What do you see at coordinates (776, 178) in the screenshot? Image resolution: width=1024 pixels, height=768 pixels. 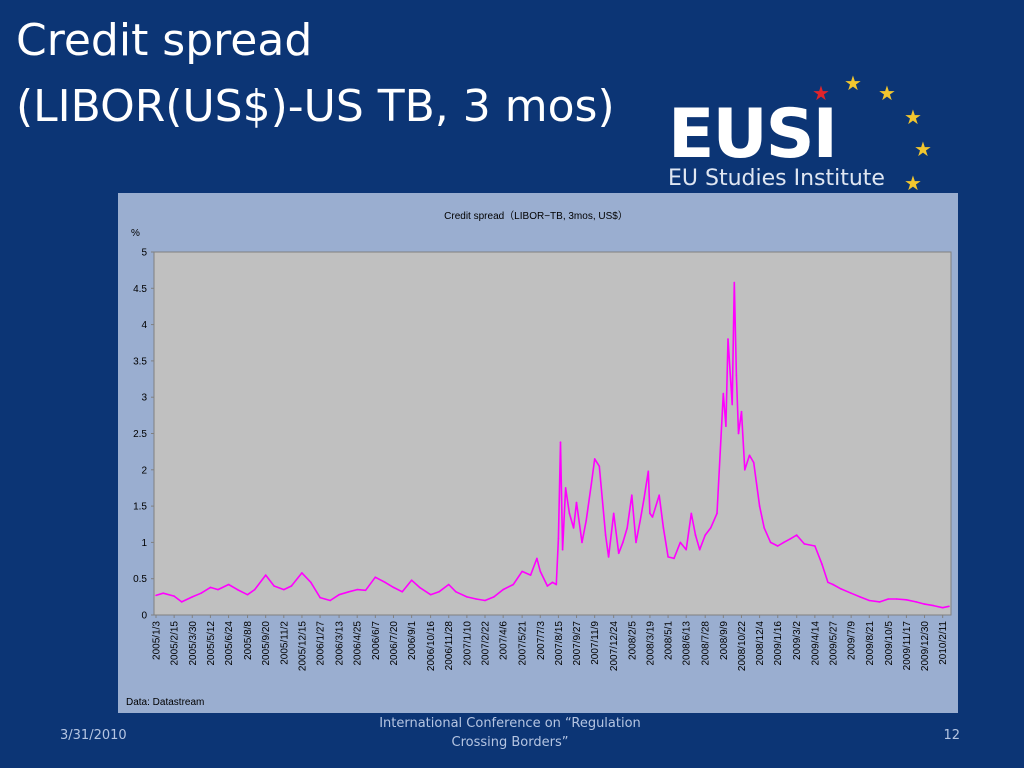 I see `logo-subtitle: EU Studies Institute` at bounding box center [776, 178].